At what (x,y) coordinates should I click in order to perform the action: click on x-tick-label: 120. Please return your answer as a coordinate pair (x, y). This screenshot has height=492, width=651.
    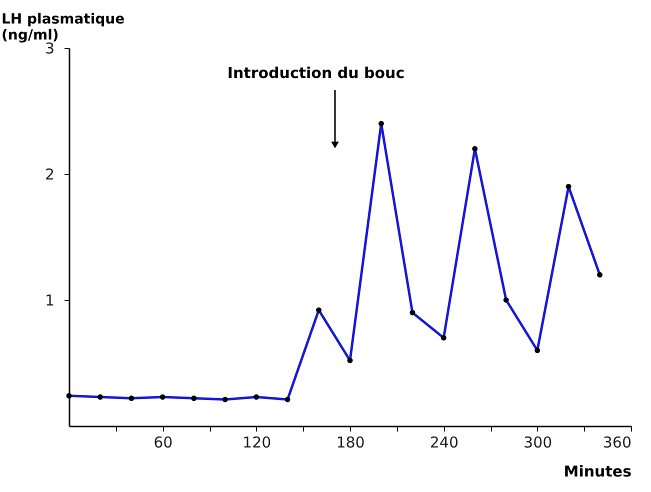
    Looking at the image, I should click on (257, 443).